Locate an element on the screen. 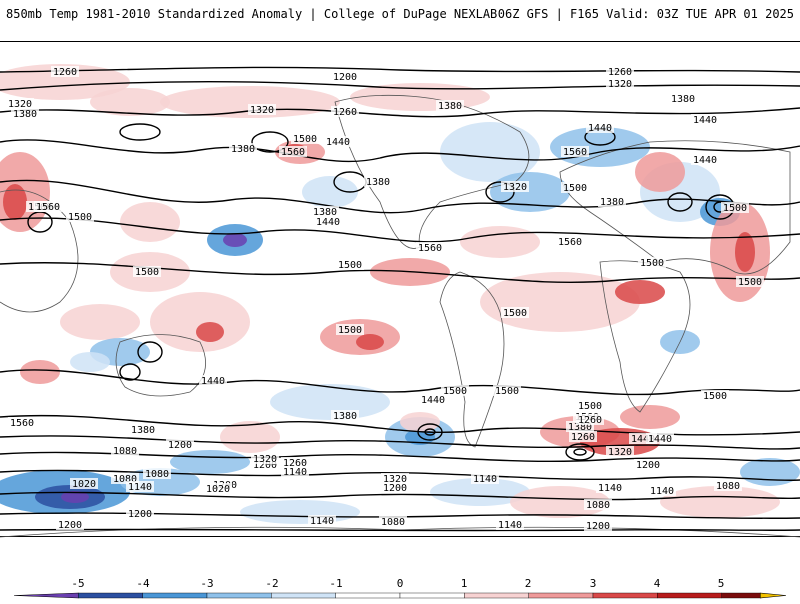 This screenshot has height=604, width=800. colorbar-tick-label: 3 is located at coordinates (593, 583).